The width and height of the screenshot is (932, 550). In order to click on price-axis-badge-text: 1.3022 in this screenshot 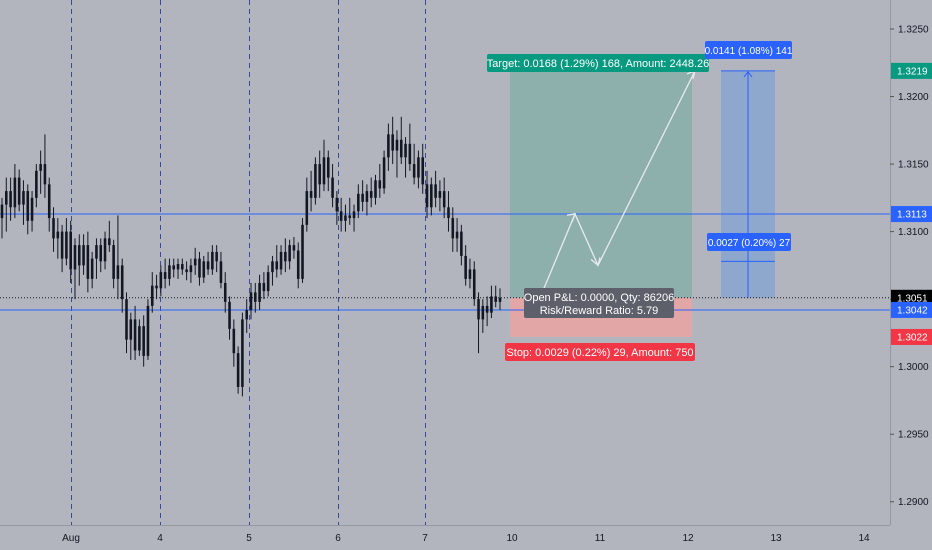, I will do `click(912, 337)`.